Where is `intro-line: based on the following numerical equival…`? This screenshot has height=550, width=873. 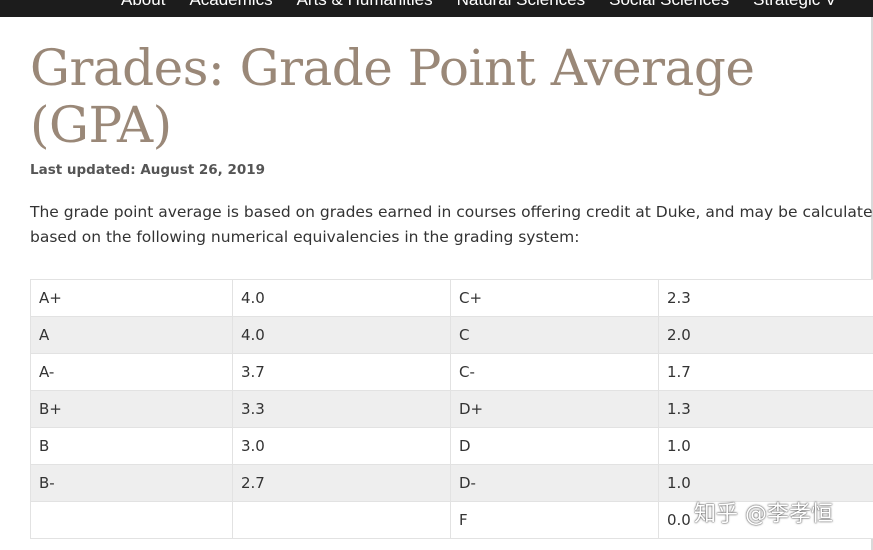
intro-line: based on the following numerical equival… is located at coordinates (305, 237).